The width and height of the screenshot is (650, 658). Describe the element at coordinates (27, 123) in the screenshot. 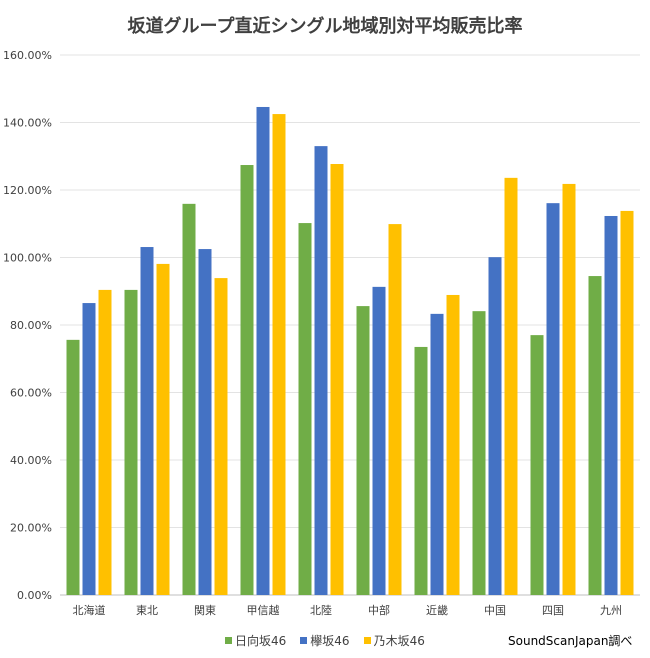

I see `y-tick-label: 140.00%` at that location.